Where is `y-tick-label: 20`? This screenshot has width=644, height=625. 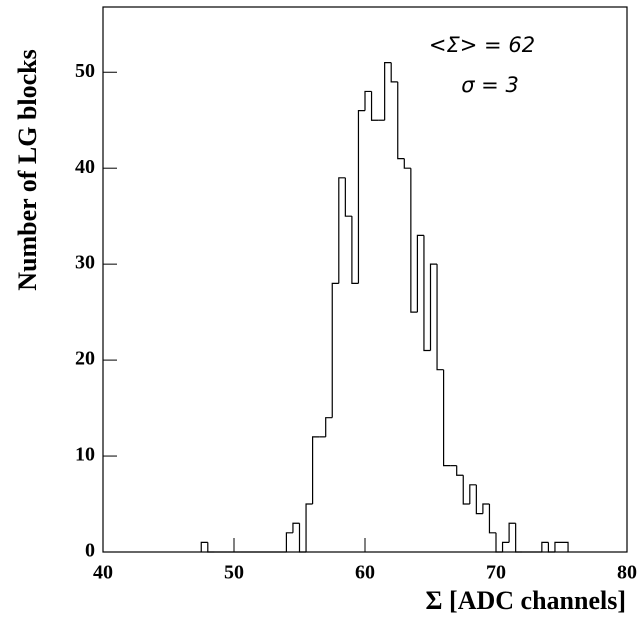 y-tick-label: 20 is located at coordinates (85, 359).